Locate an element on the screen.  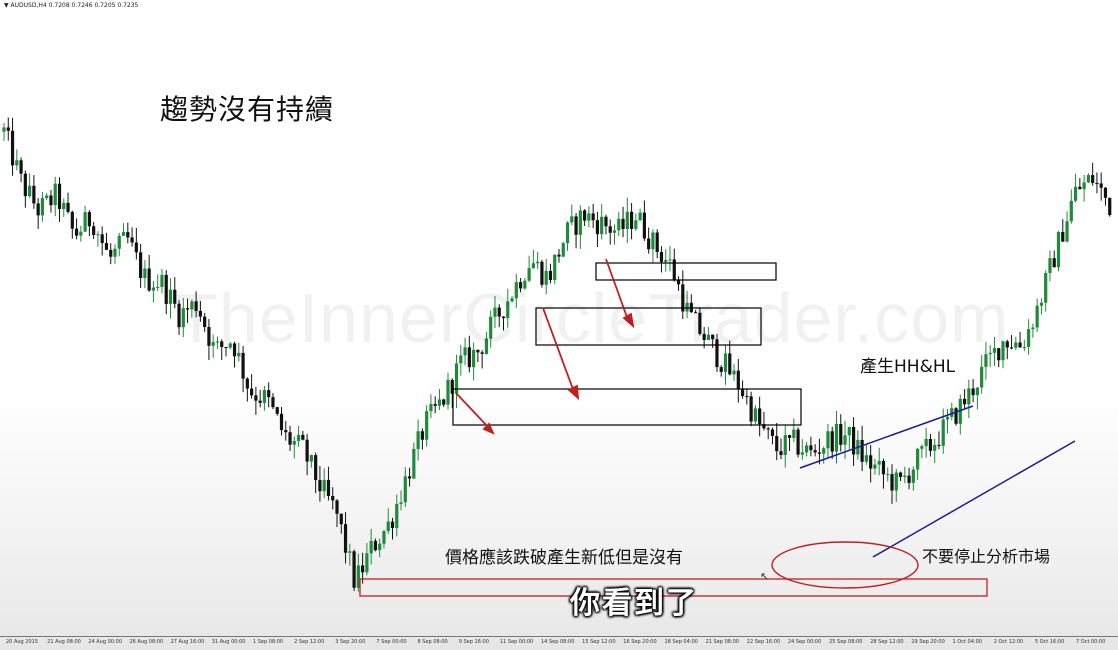
x-tick-label: 7 Sep 00:00 is located at coordinates (391, 642).